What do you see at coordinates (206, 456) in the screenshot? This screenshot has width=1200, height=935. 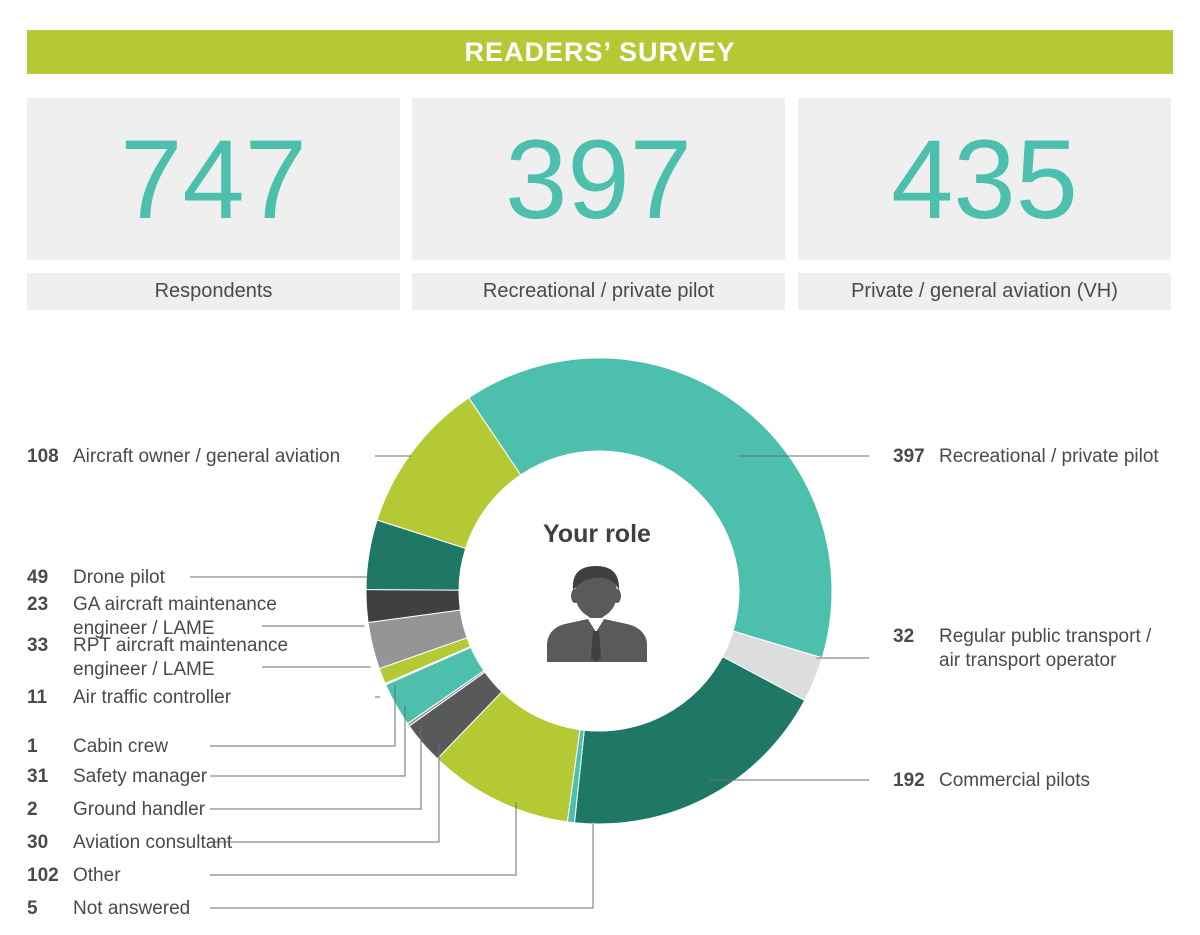 I see `slice-label-aircraft-owner-general-aviation: Aircraft owner / general aviation` at bounding box center [206, 456].